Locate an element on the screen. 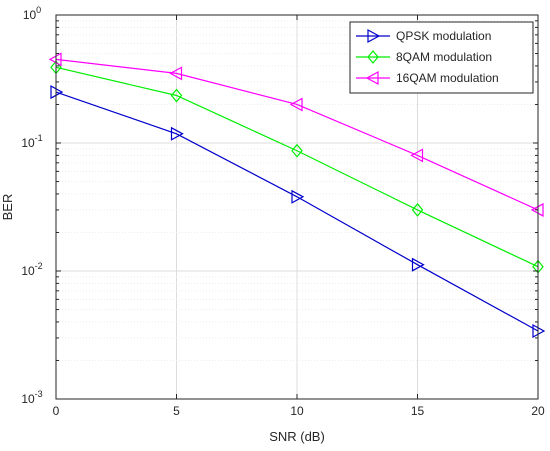  x-tick-label: 0 is located at coordinates (56, 411).